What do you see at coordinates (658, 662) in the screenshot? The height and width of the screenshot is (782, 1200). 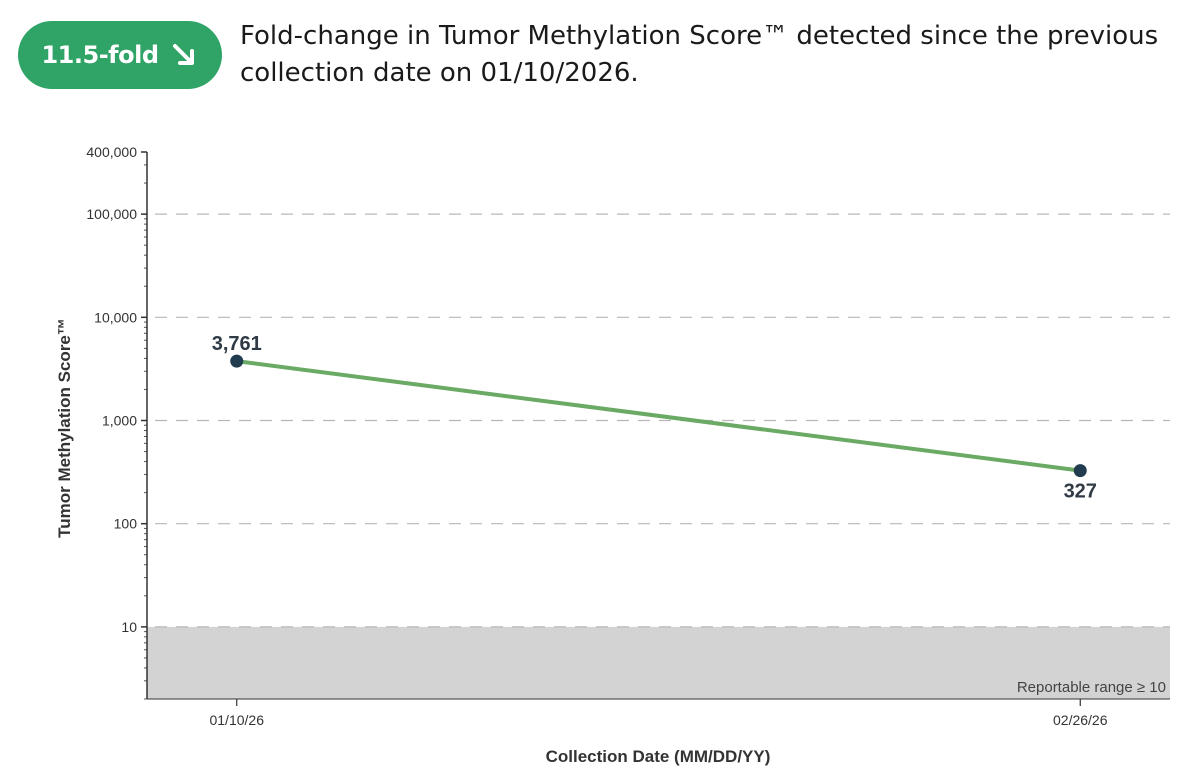 I see `reportable-range-shading` at bounding box center [658, 662].